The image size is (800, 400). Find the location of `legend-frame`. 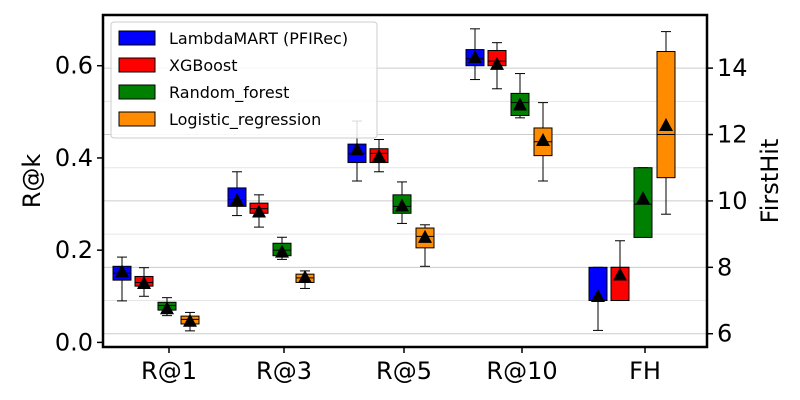

legend-frame is located at coordinates (244, 80).